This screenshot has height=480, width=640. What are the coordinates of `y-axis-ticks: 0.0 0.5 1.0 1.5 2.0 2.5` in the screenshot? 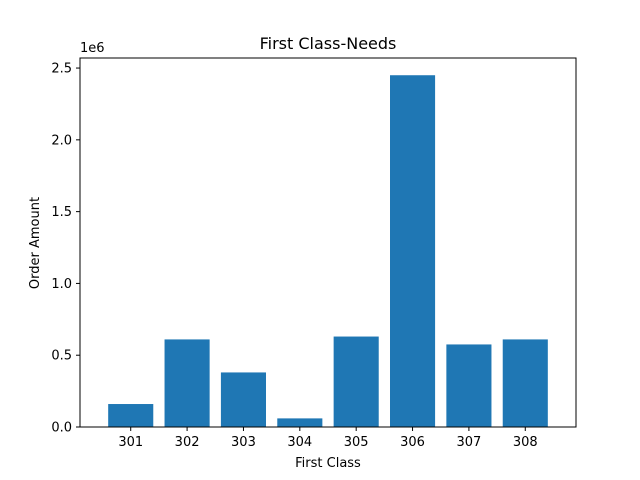 It's located at (65, 249).